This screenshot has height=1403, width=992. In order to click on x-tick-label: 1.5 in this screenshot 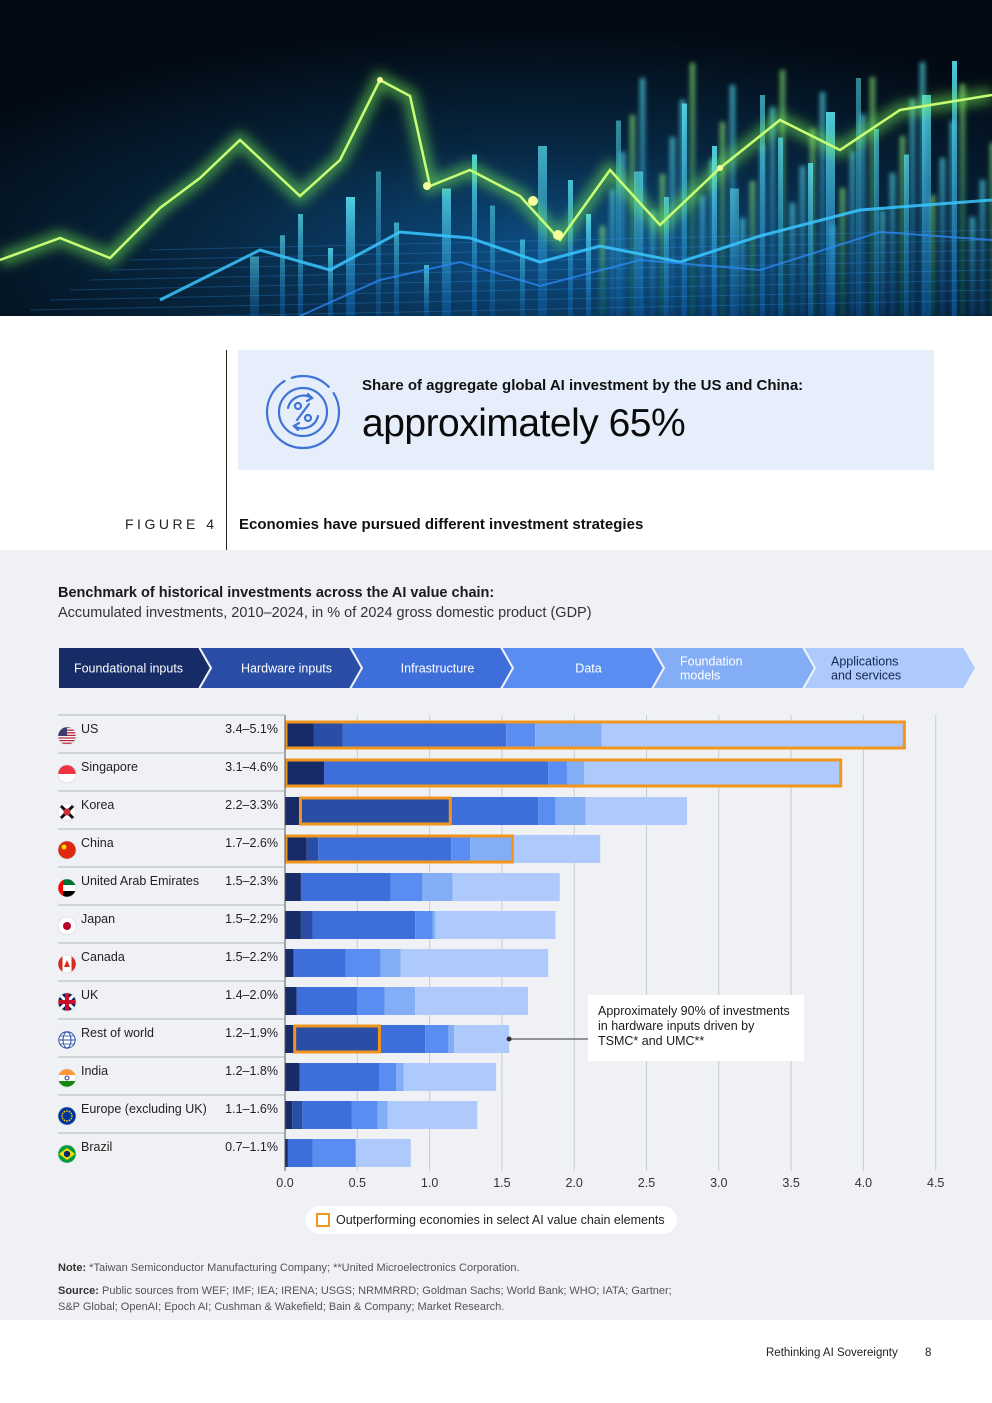, I will do `click(501, 1183)`.